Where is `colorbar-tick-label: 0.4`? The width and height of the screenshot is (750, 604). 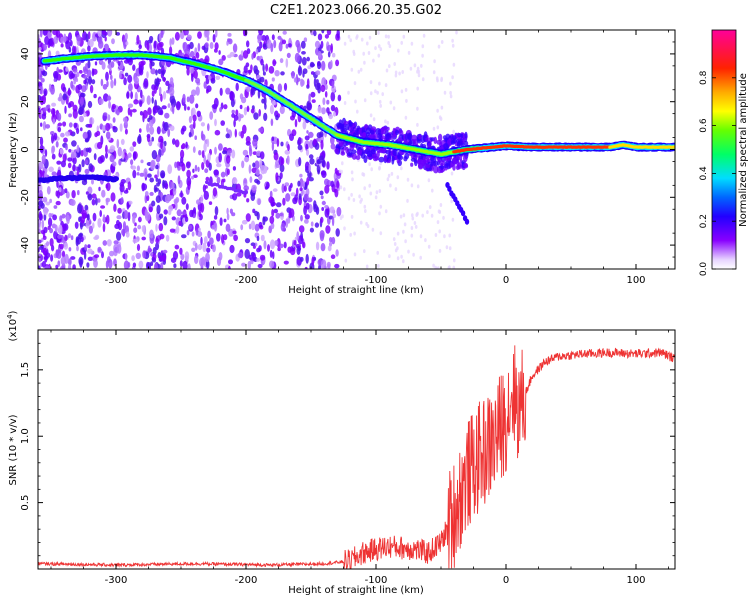
colorbar-tick-label: 0.4 is located at coordinates (704, 173).